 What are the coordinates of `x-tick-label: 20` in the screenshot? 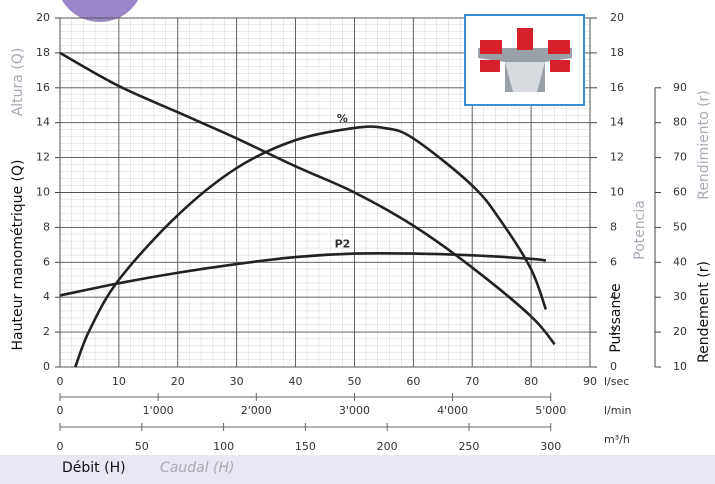 It's located at (178, 381).